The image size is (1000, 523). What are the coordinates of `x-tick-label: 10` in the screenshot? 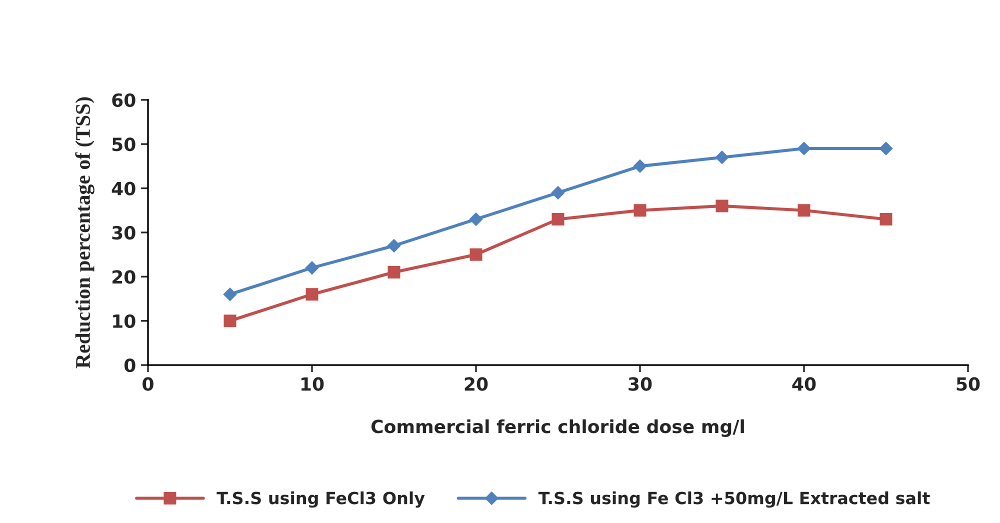 It's located at (312, 384).